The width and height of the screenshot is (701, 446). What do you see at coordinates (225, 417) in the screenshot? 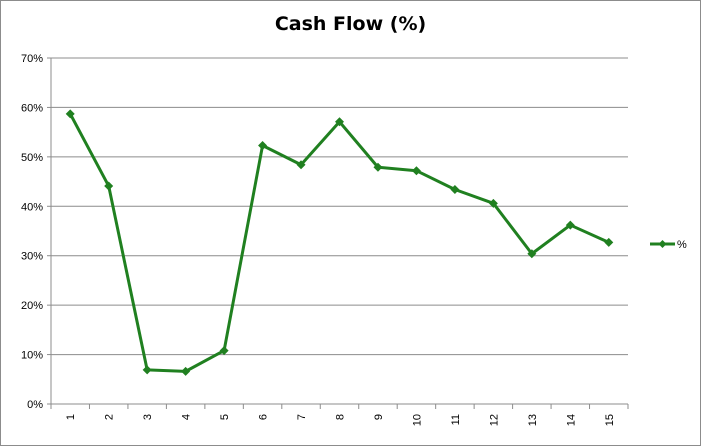
I see `x-tick-label: 5` at bounding box center [225, 417].